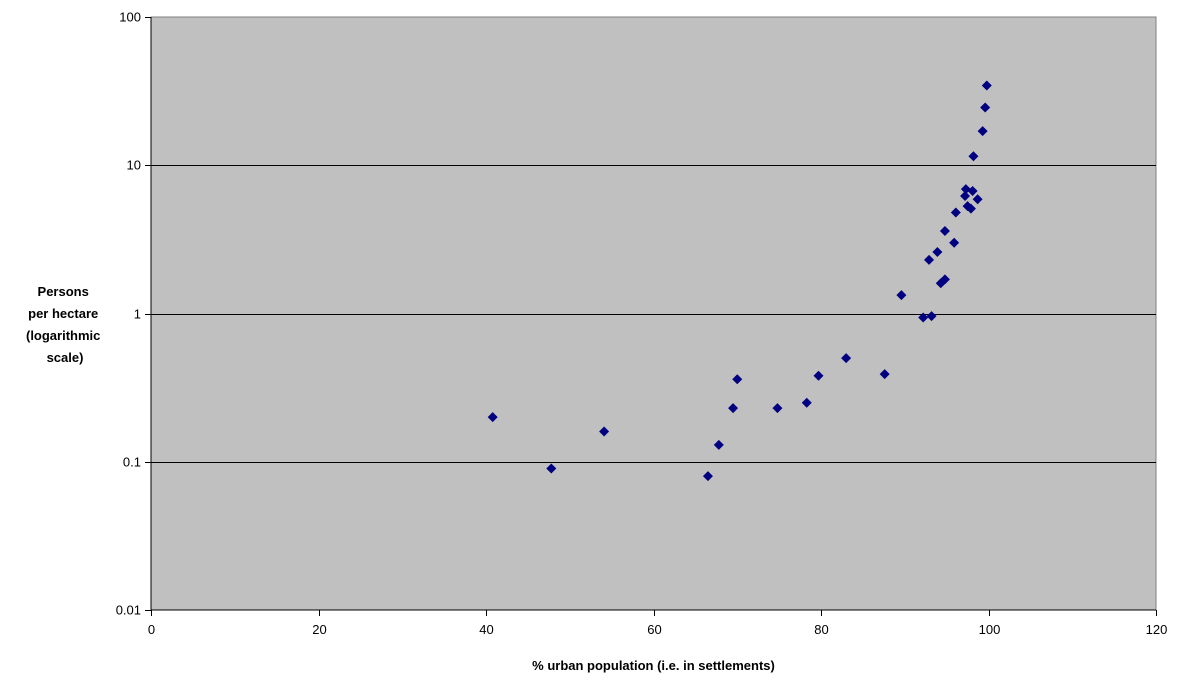  I want to click on x-axis-ticks: 0 20 40 60 80 100 120, so click(657, 623).